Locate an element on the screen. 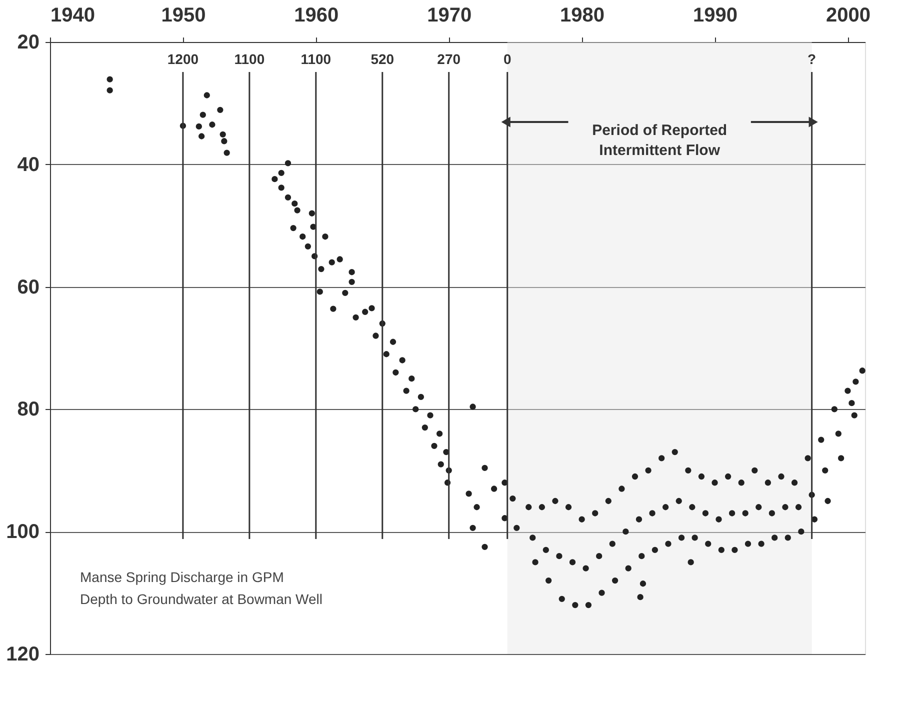 The width and height of the screenshot is (921, 711). x-tick-label: 1970 is located at coordinates (449, 15).